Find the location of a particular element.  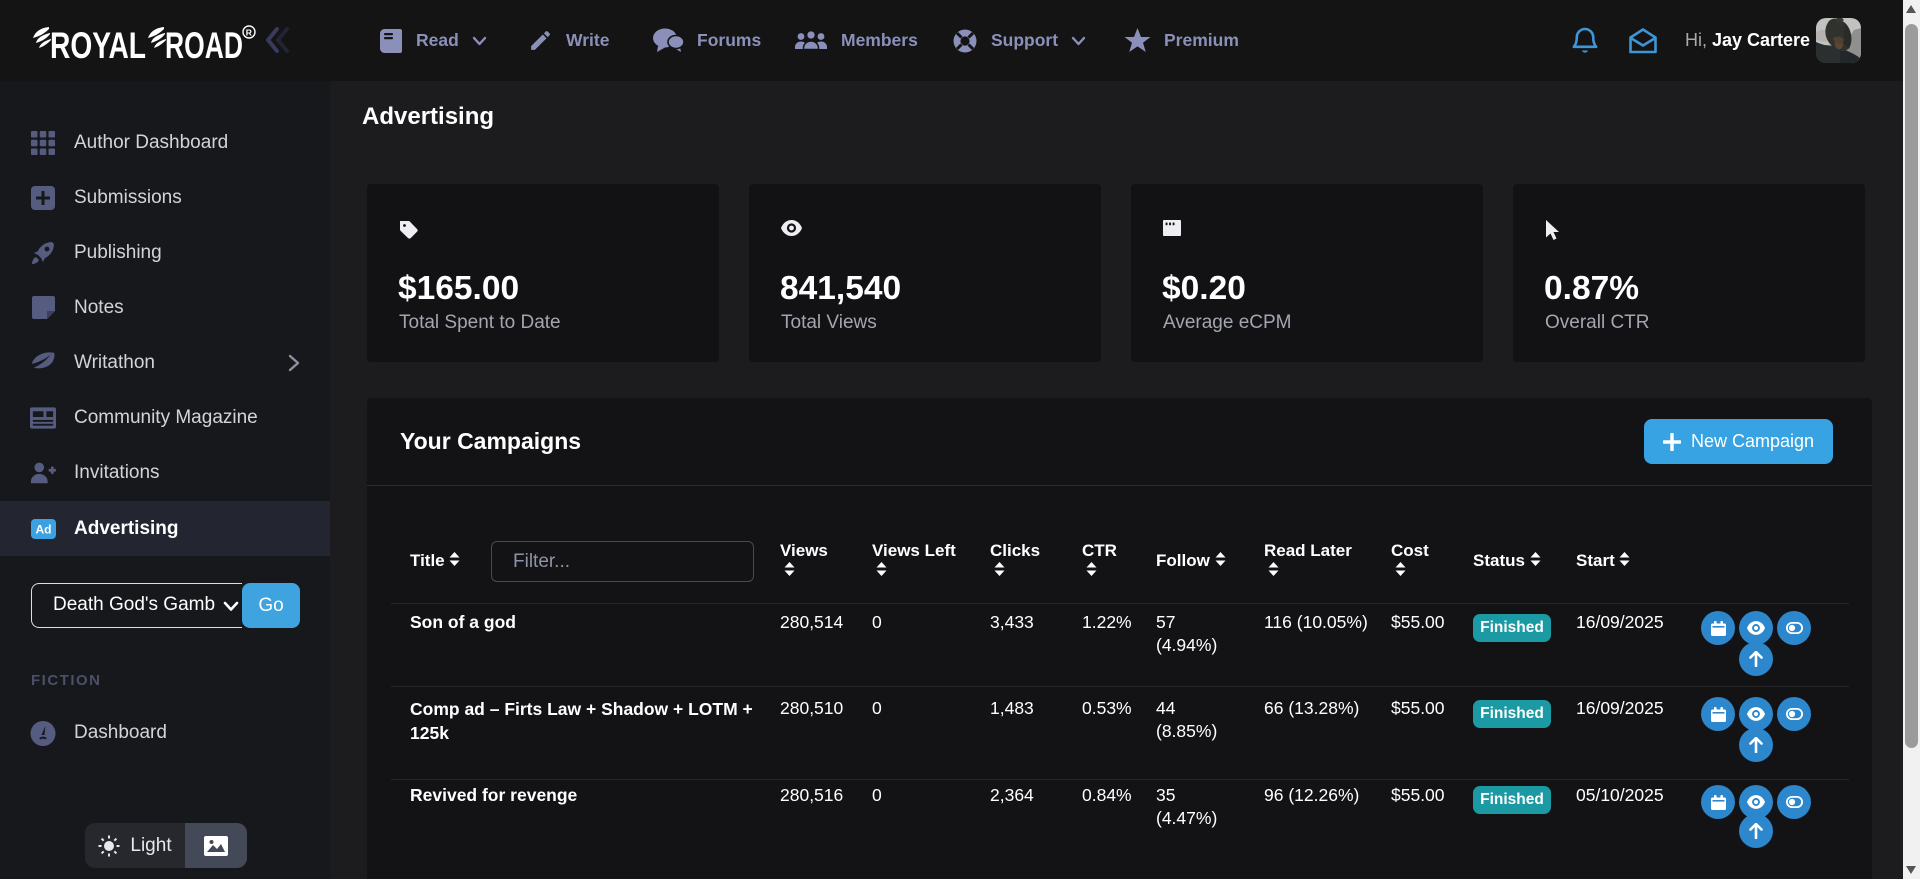

svg-text: R is located at coordinates (249, 33).